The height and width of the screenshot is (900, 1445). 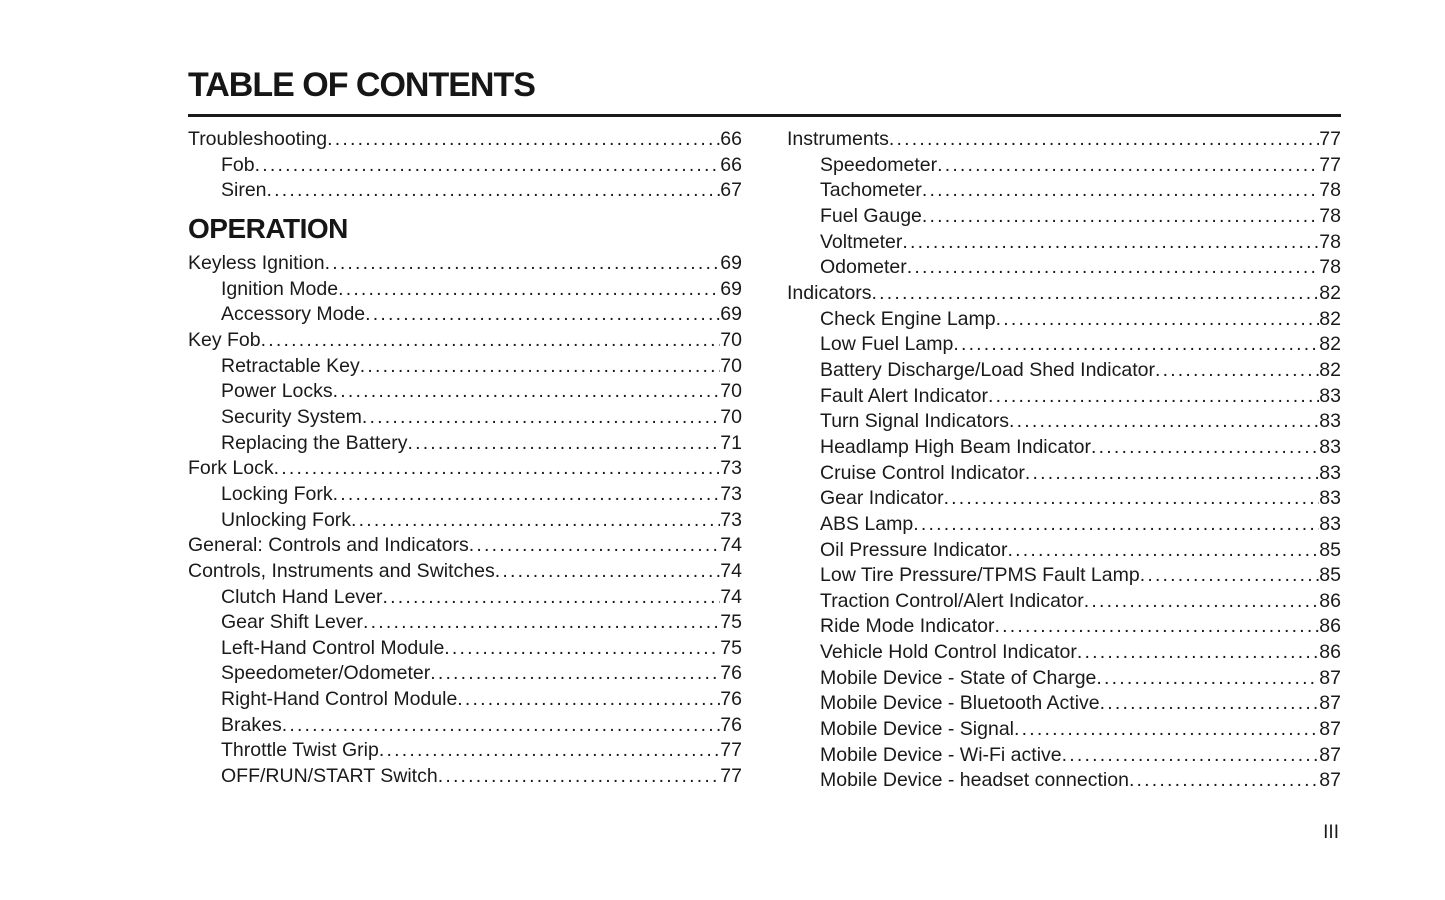 I want to click on toc-entry: Vehicle Hold Control Indicator 86, so click(x=1064, y=653).